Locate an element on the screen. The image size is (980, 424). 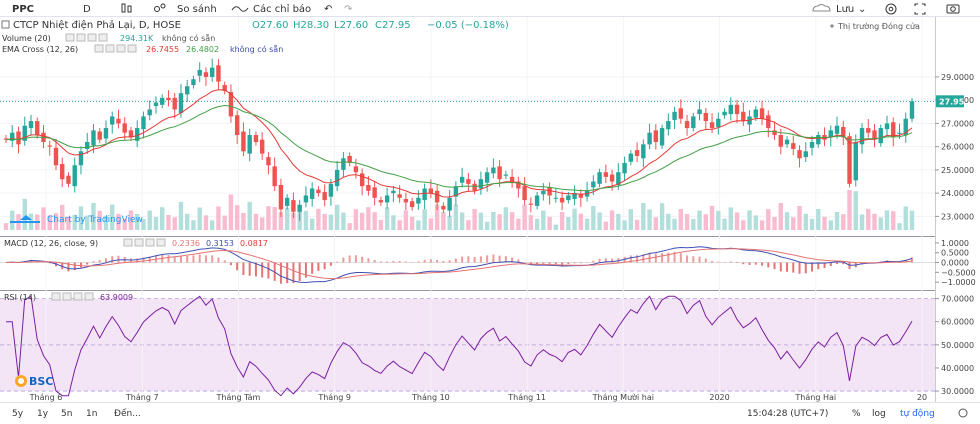
price-tick-label: 29.0000 is located at coordinates (957, 77).